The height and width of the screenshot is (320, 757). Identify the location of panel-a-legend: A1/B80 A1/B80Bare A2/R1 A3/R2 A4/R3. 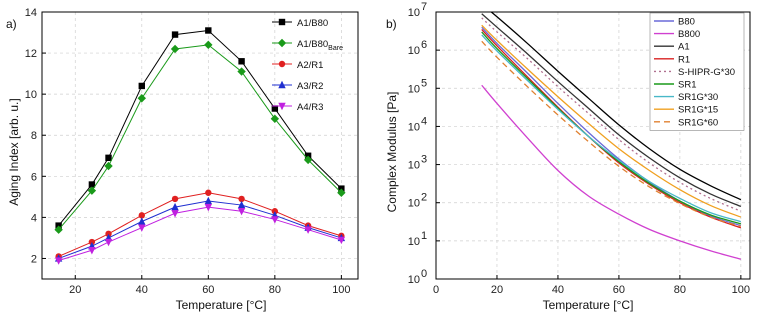
(307, 65).